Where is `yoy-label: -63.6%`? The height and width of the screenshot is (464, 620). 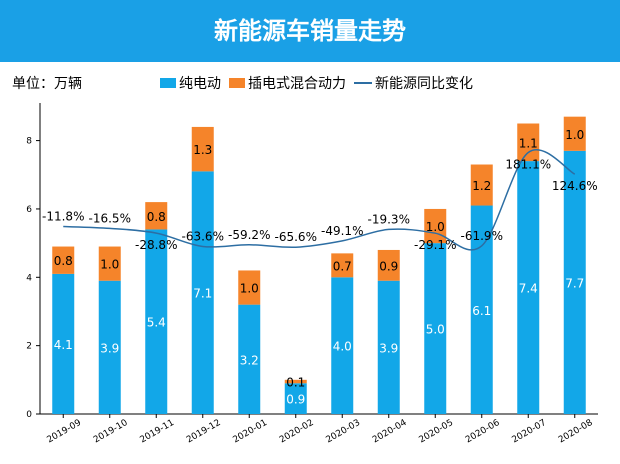 yoy-label: -63.6% is located at coordinates (203, 236).